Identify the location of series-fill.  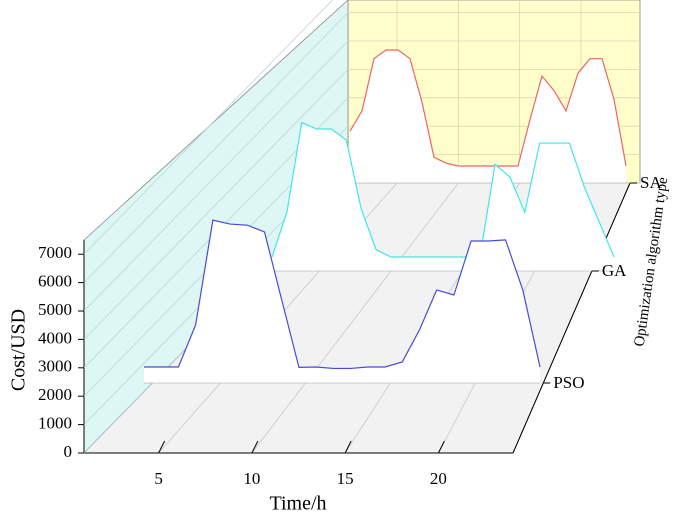
(443, 196).